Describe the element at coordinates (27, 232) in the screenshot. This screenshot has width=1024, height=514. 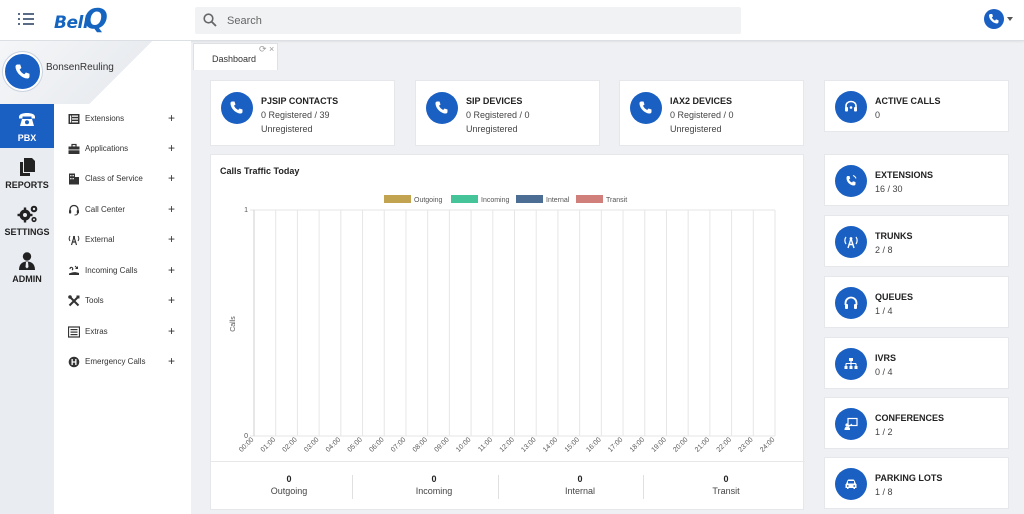
I see `rail-label: SETTINGS` at that location.